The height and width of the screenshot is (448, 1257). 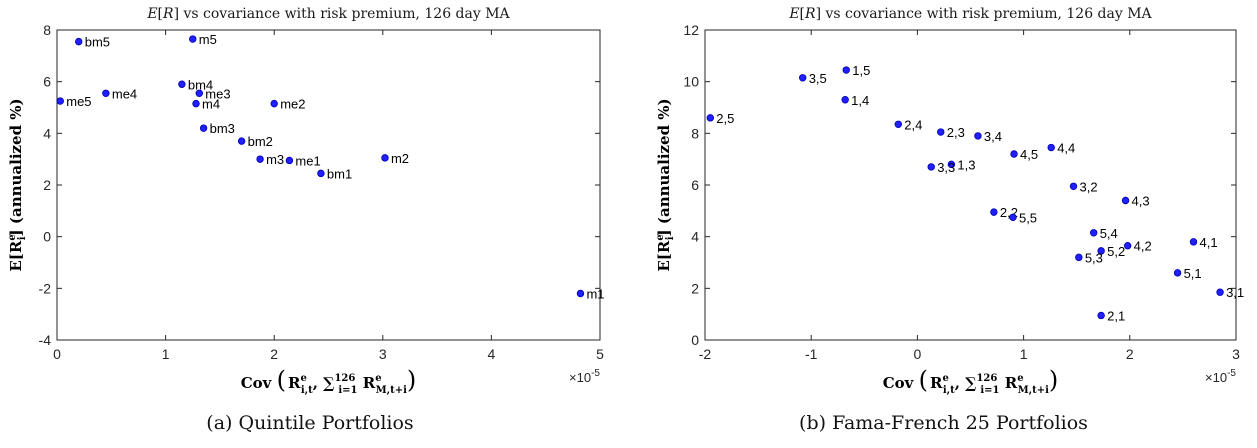 What do you see at coordinates (943, 423) in the screenshot?
I see `caption-ff25: (b) Fama-French 25 Portfolios` at bounding box center [943, 423].